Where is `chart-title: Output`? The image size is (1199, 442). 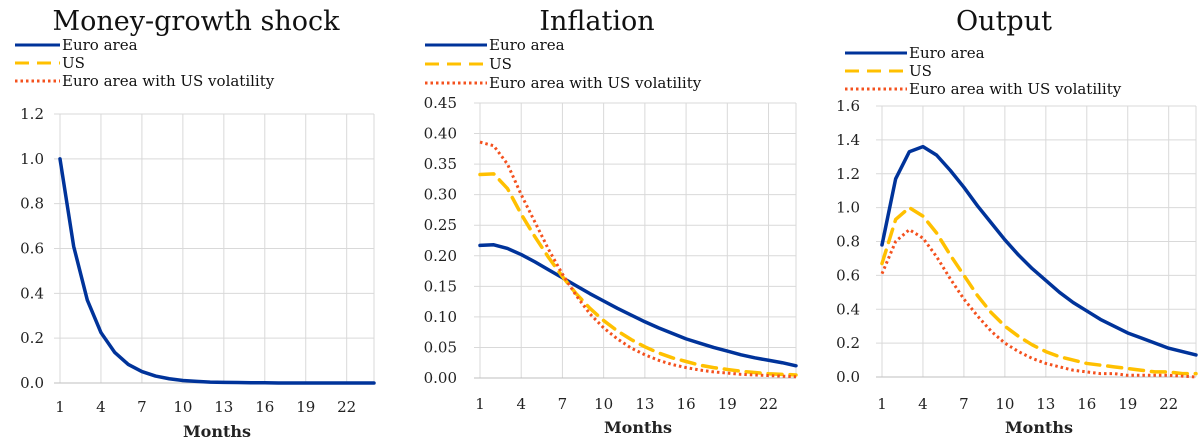
chart-title: Output is located at coordinates (1004, 21).